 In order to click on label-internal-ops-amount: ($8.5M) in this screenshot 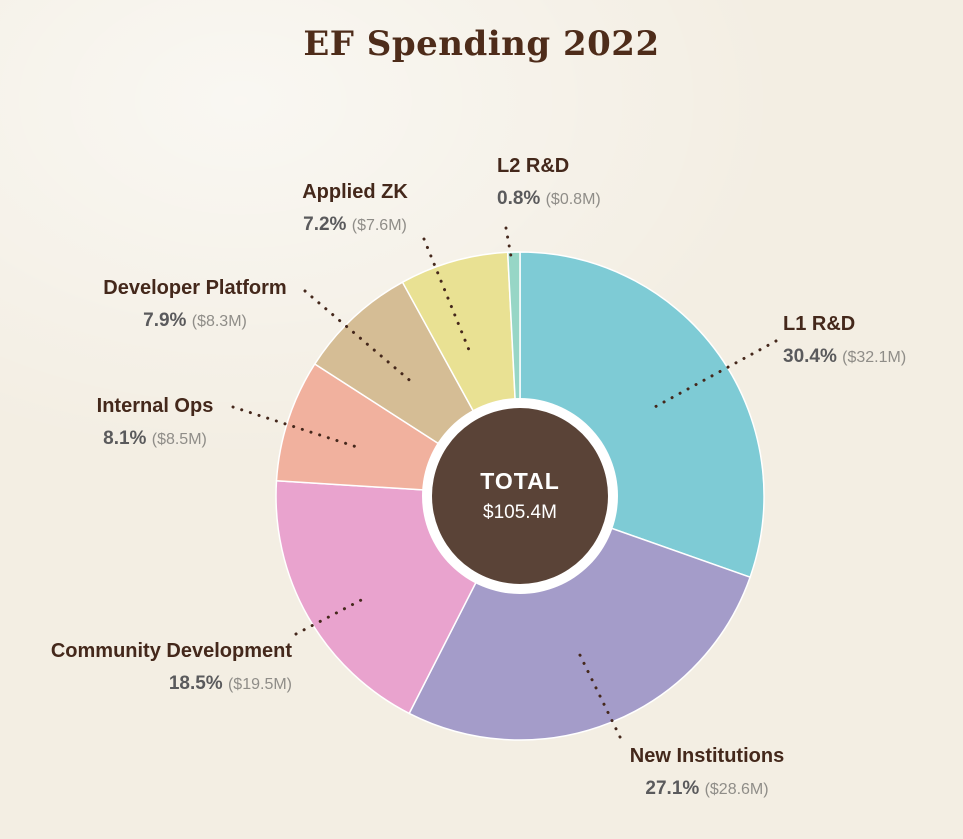, I will do `click(179, 439)`.